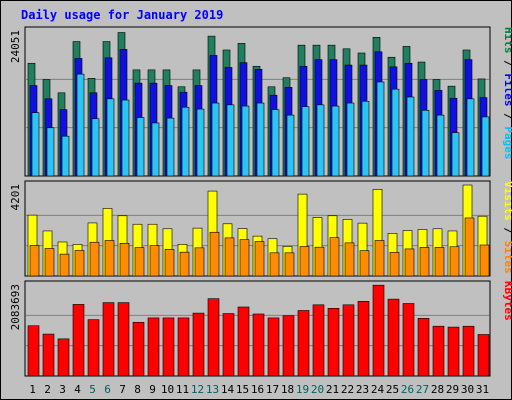  Describe the element at coordinates (407, 389) in the screenshot. I see `x-tick-label-day-26: 26` at that location.